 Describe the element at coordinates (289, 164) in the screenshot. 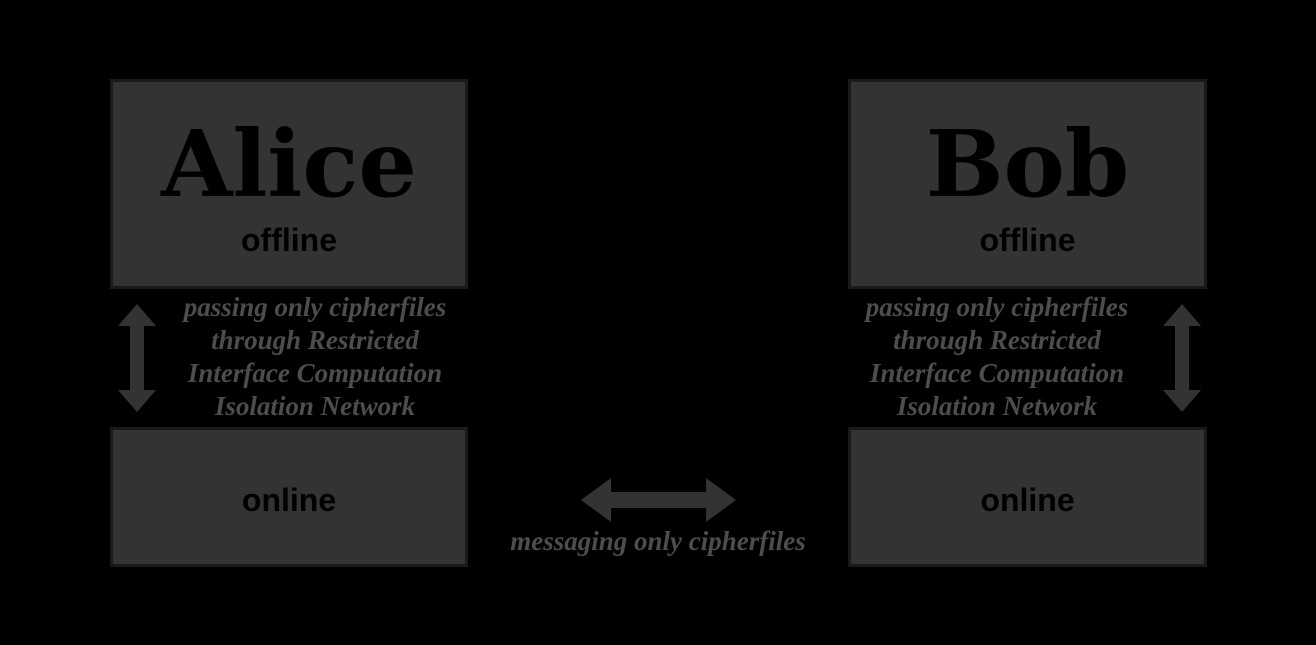

I see `alice-name: Alice` at that location.